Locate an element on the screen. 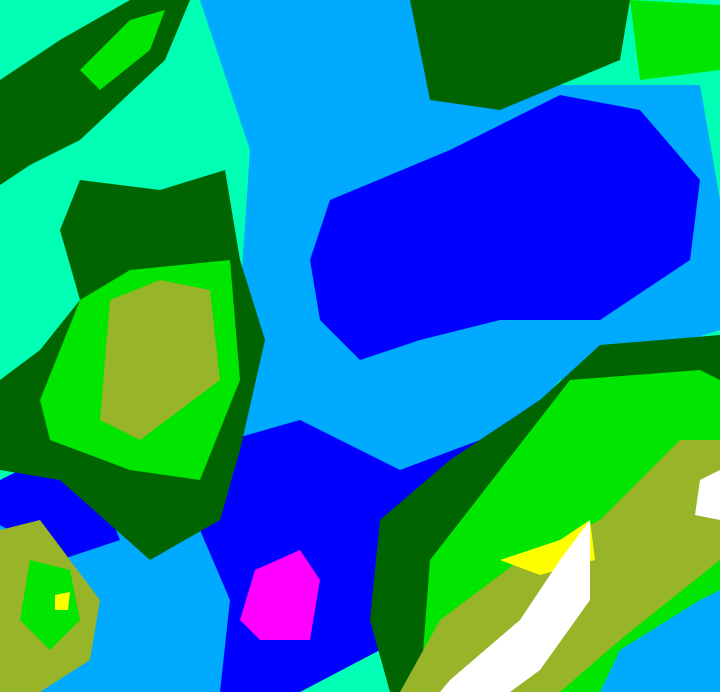 The image size is (720, 692). green-top-right is located at coordinates (675, 40).